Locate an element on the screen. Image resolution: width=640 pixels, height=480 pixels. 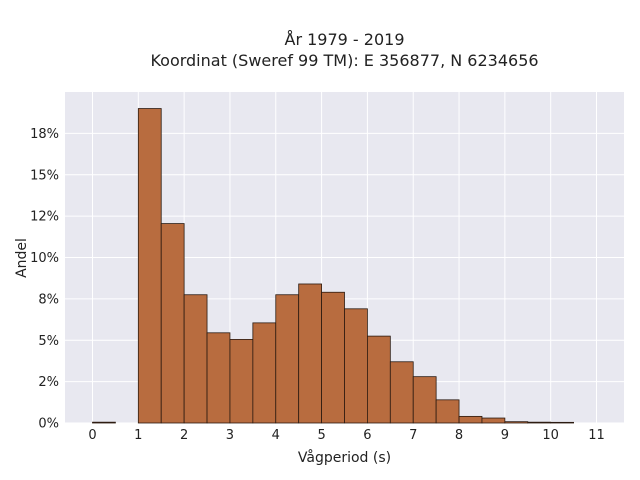
x-tick-label: 8 is located at coordinates (459, 435).